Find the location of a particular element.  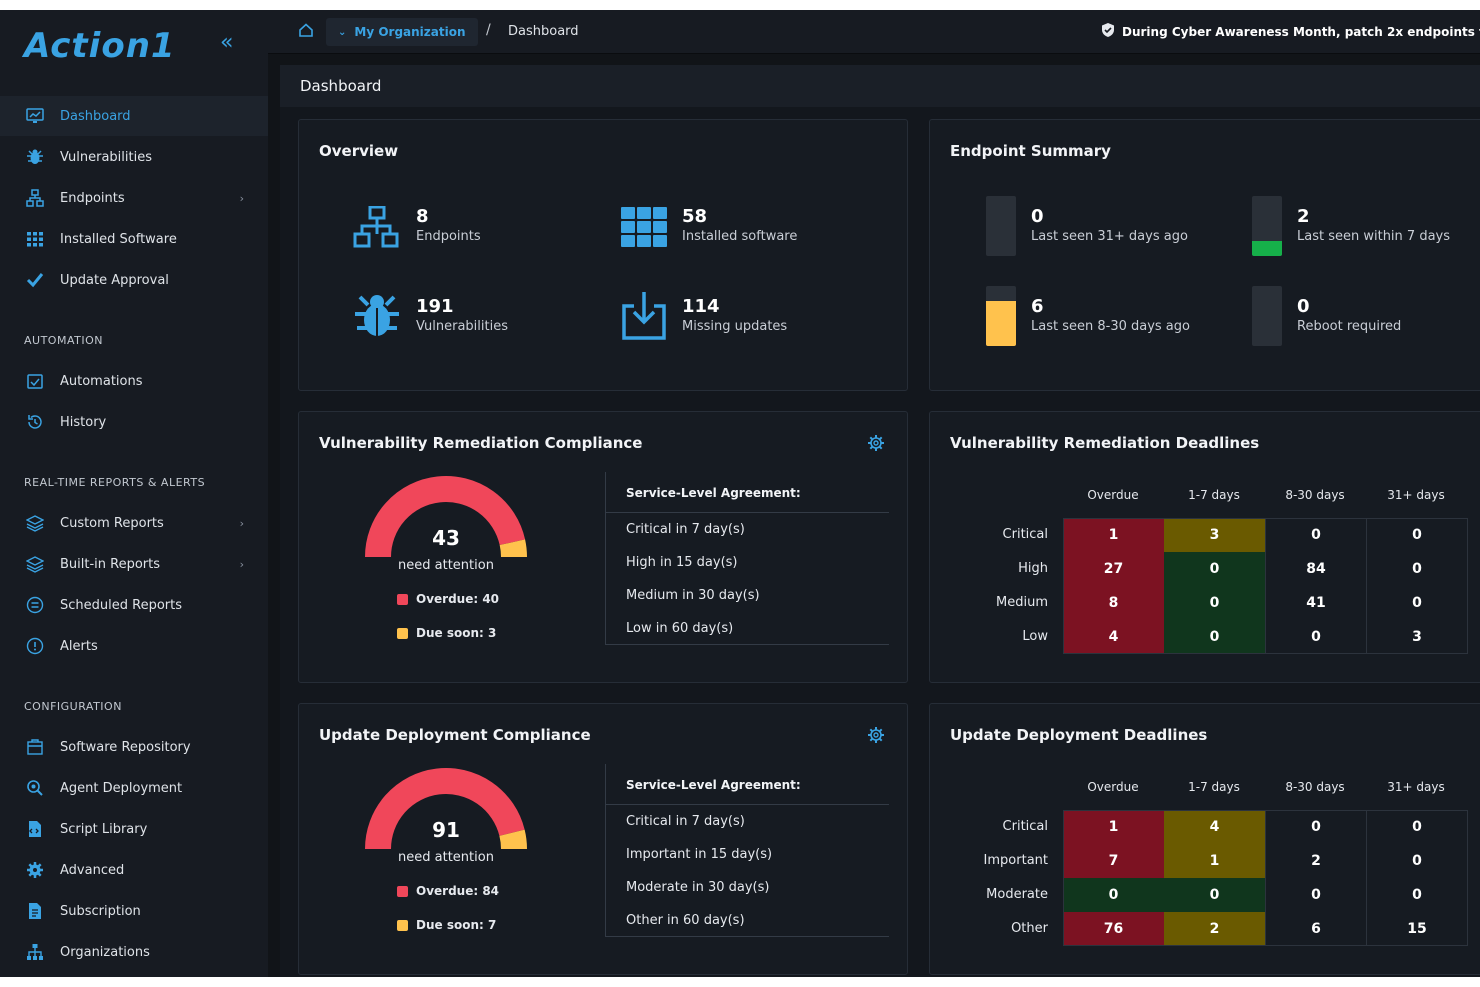

sidebar-item-script-library: Script Library is located at coordinates (134, 829).